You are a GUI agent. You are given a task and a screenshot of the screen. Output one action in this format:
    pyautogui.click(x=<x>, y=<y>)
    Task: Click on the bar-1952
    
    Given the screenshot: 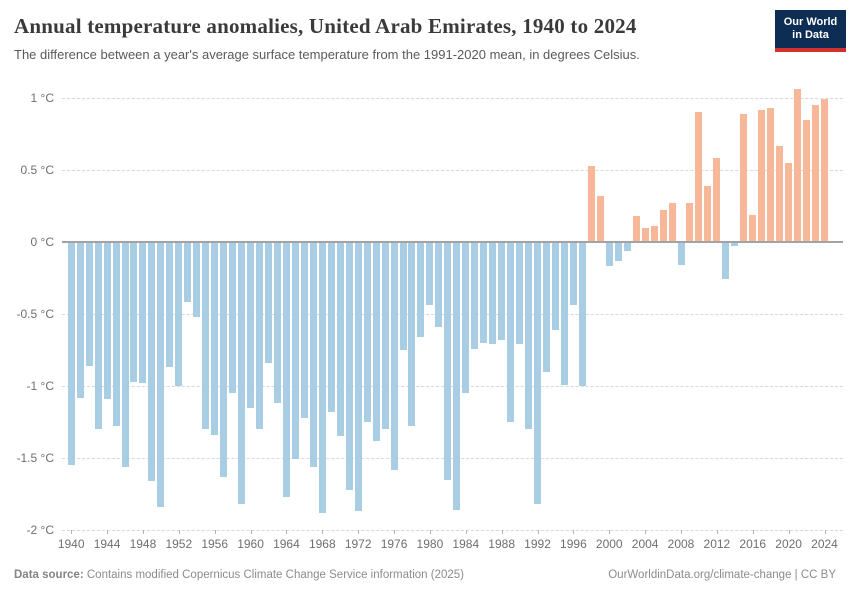 What is the action you would take?
    pyautogui.click(x=179, y=314)
    